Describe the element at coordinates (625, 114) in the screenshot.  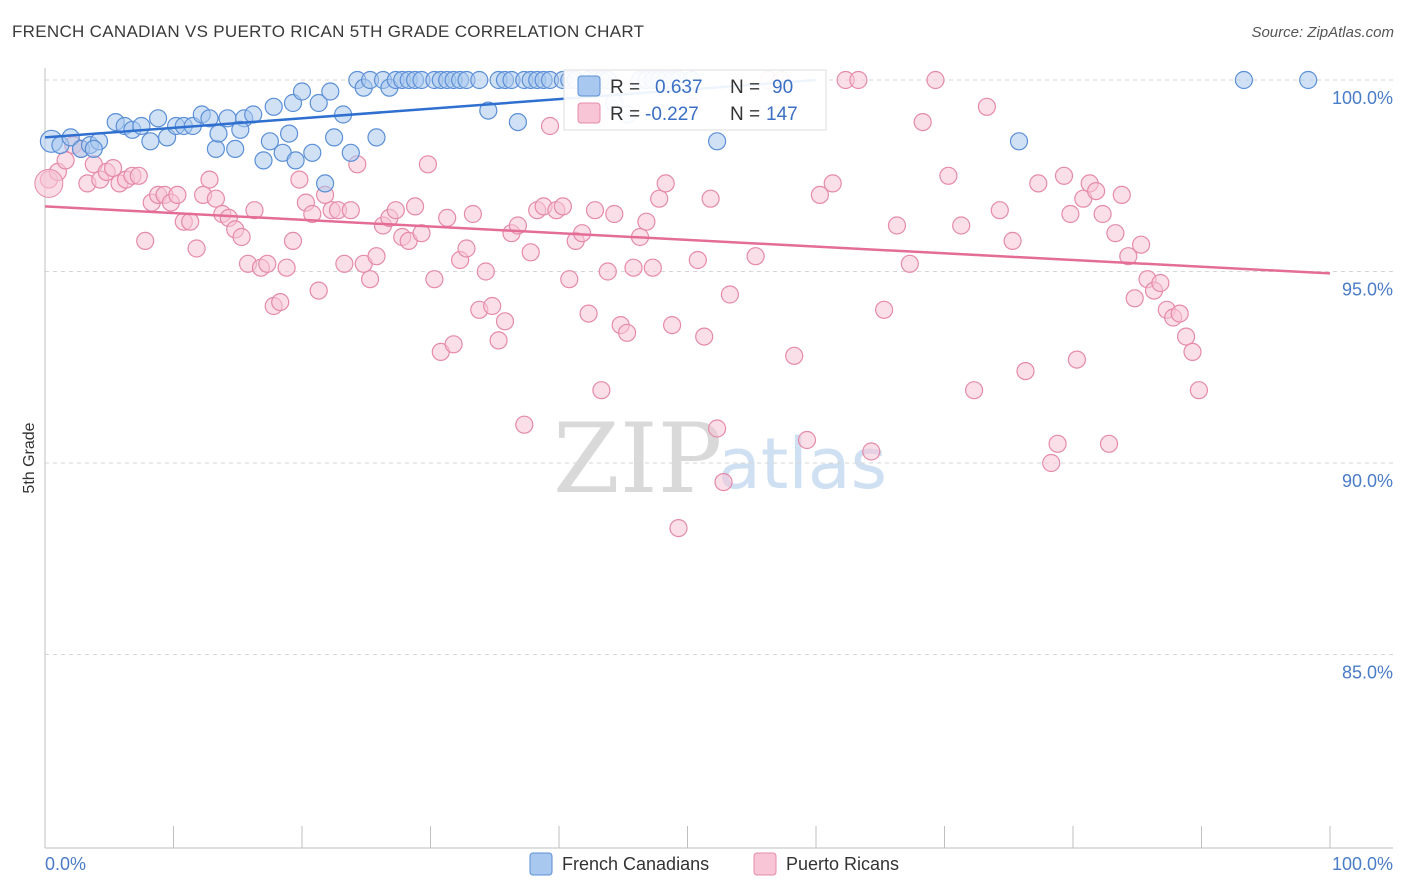
I see `stats-pink-r-label: R =` at that location.